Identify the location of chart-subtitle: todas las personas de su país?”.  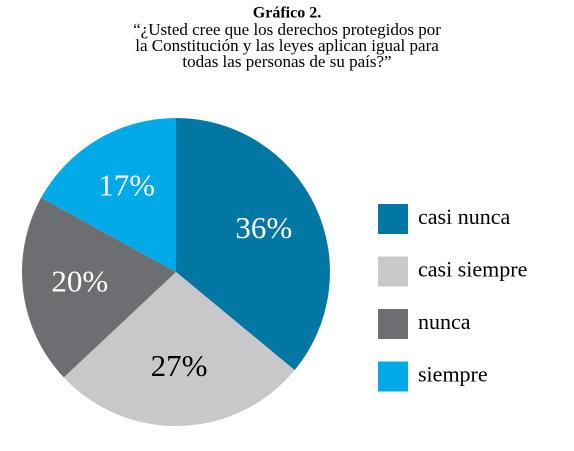
(286, 61).